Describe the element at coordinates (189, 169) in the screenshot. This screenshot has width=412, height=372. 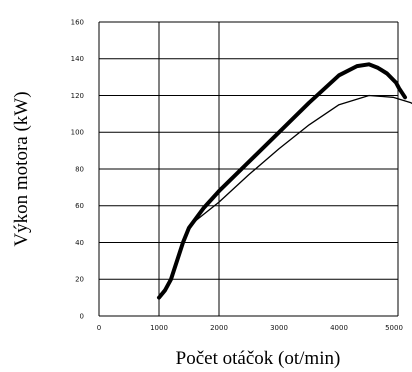
I see `vertical-gridlines` at that location.